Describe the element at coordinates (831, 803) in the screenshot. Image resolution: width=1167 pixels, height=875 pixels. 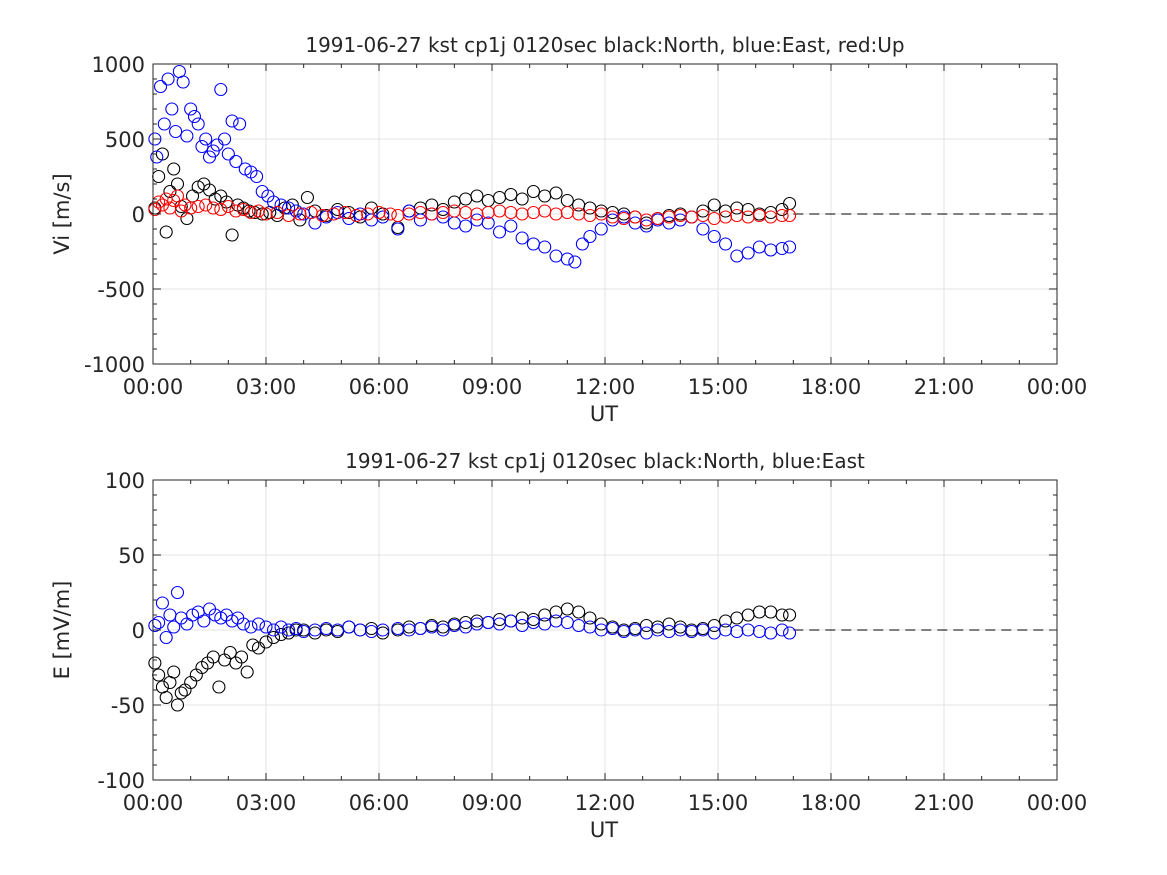
I see `efield-xtick-label: 18:00` at that location.